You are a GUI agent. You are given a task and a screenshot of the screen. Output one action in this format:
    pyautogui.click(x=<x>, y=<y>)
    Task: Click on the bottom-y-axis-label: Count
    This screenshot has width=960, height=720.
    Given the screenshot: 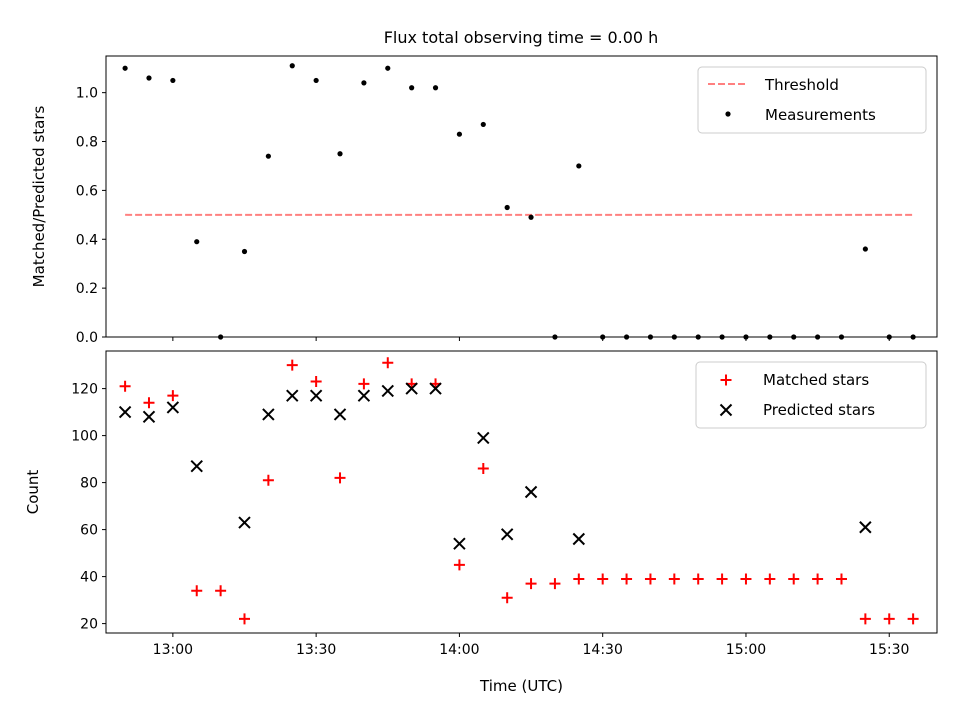 What is the action you would take?
    pyautogui.click(x=33, y=492)
    